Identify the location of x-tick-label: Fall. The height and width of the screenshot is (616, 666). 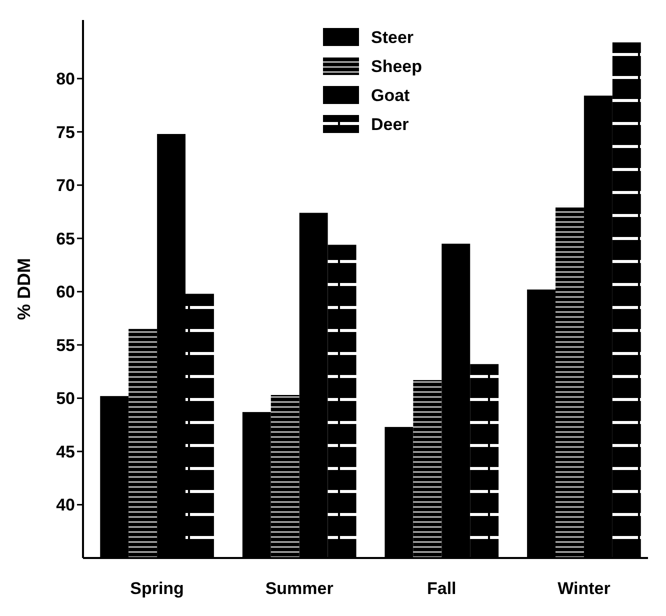
(441, 588).